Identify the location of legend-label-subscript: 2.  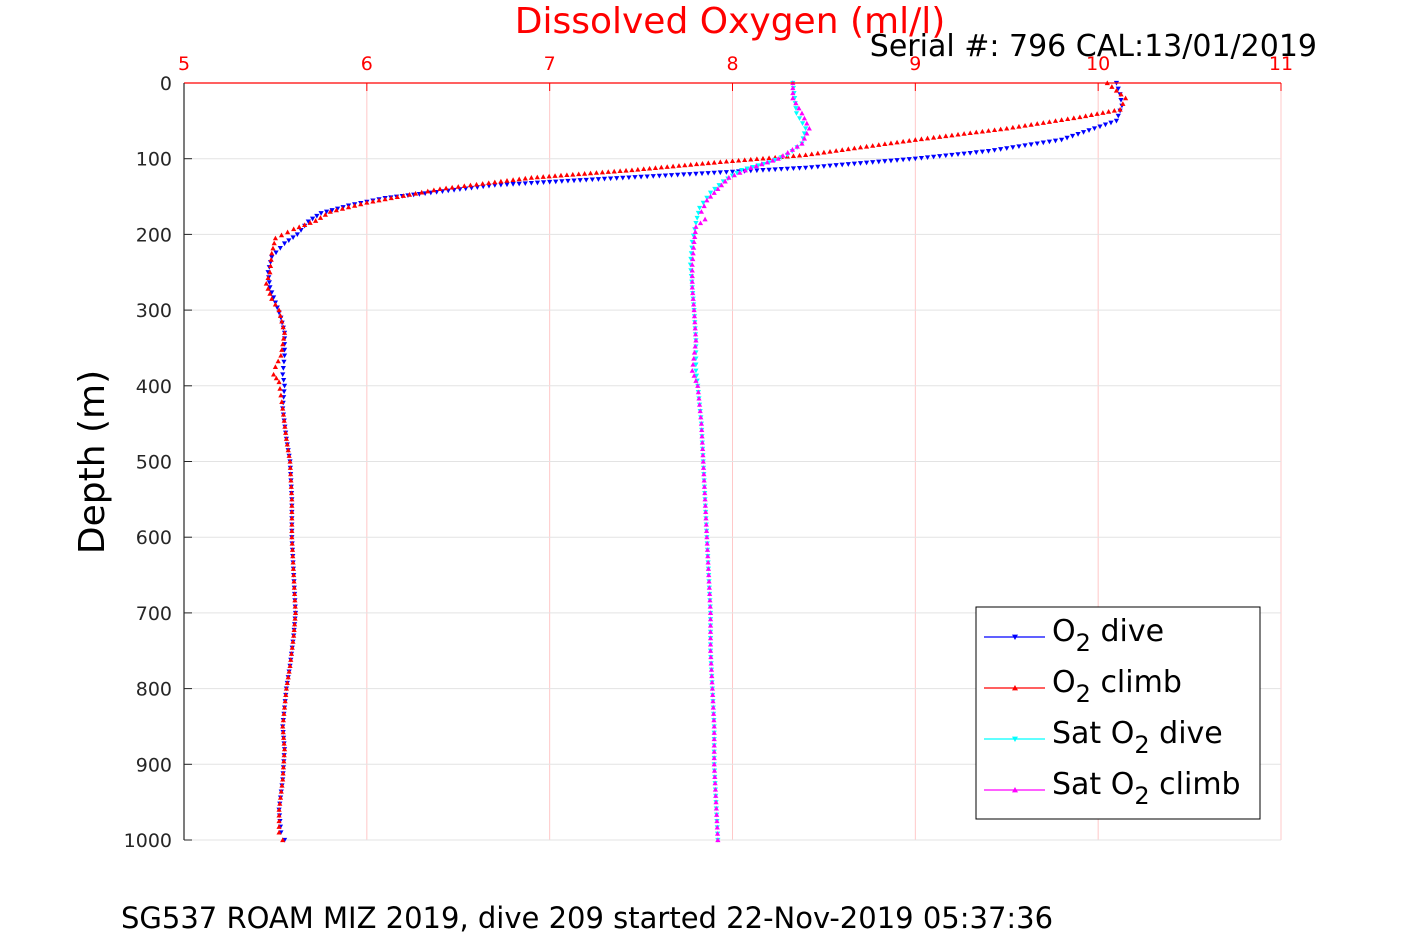
(1141, 796).